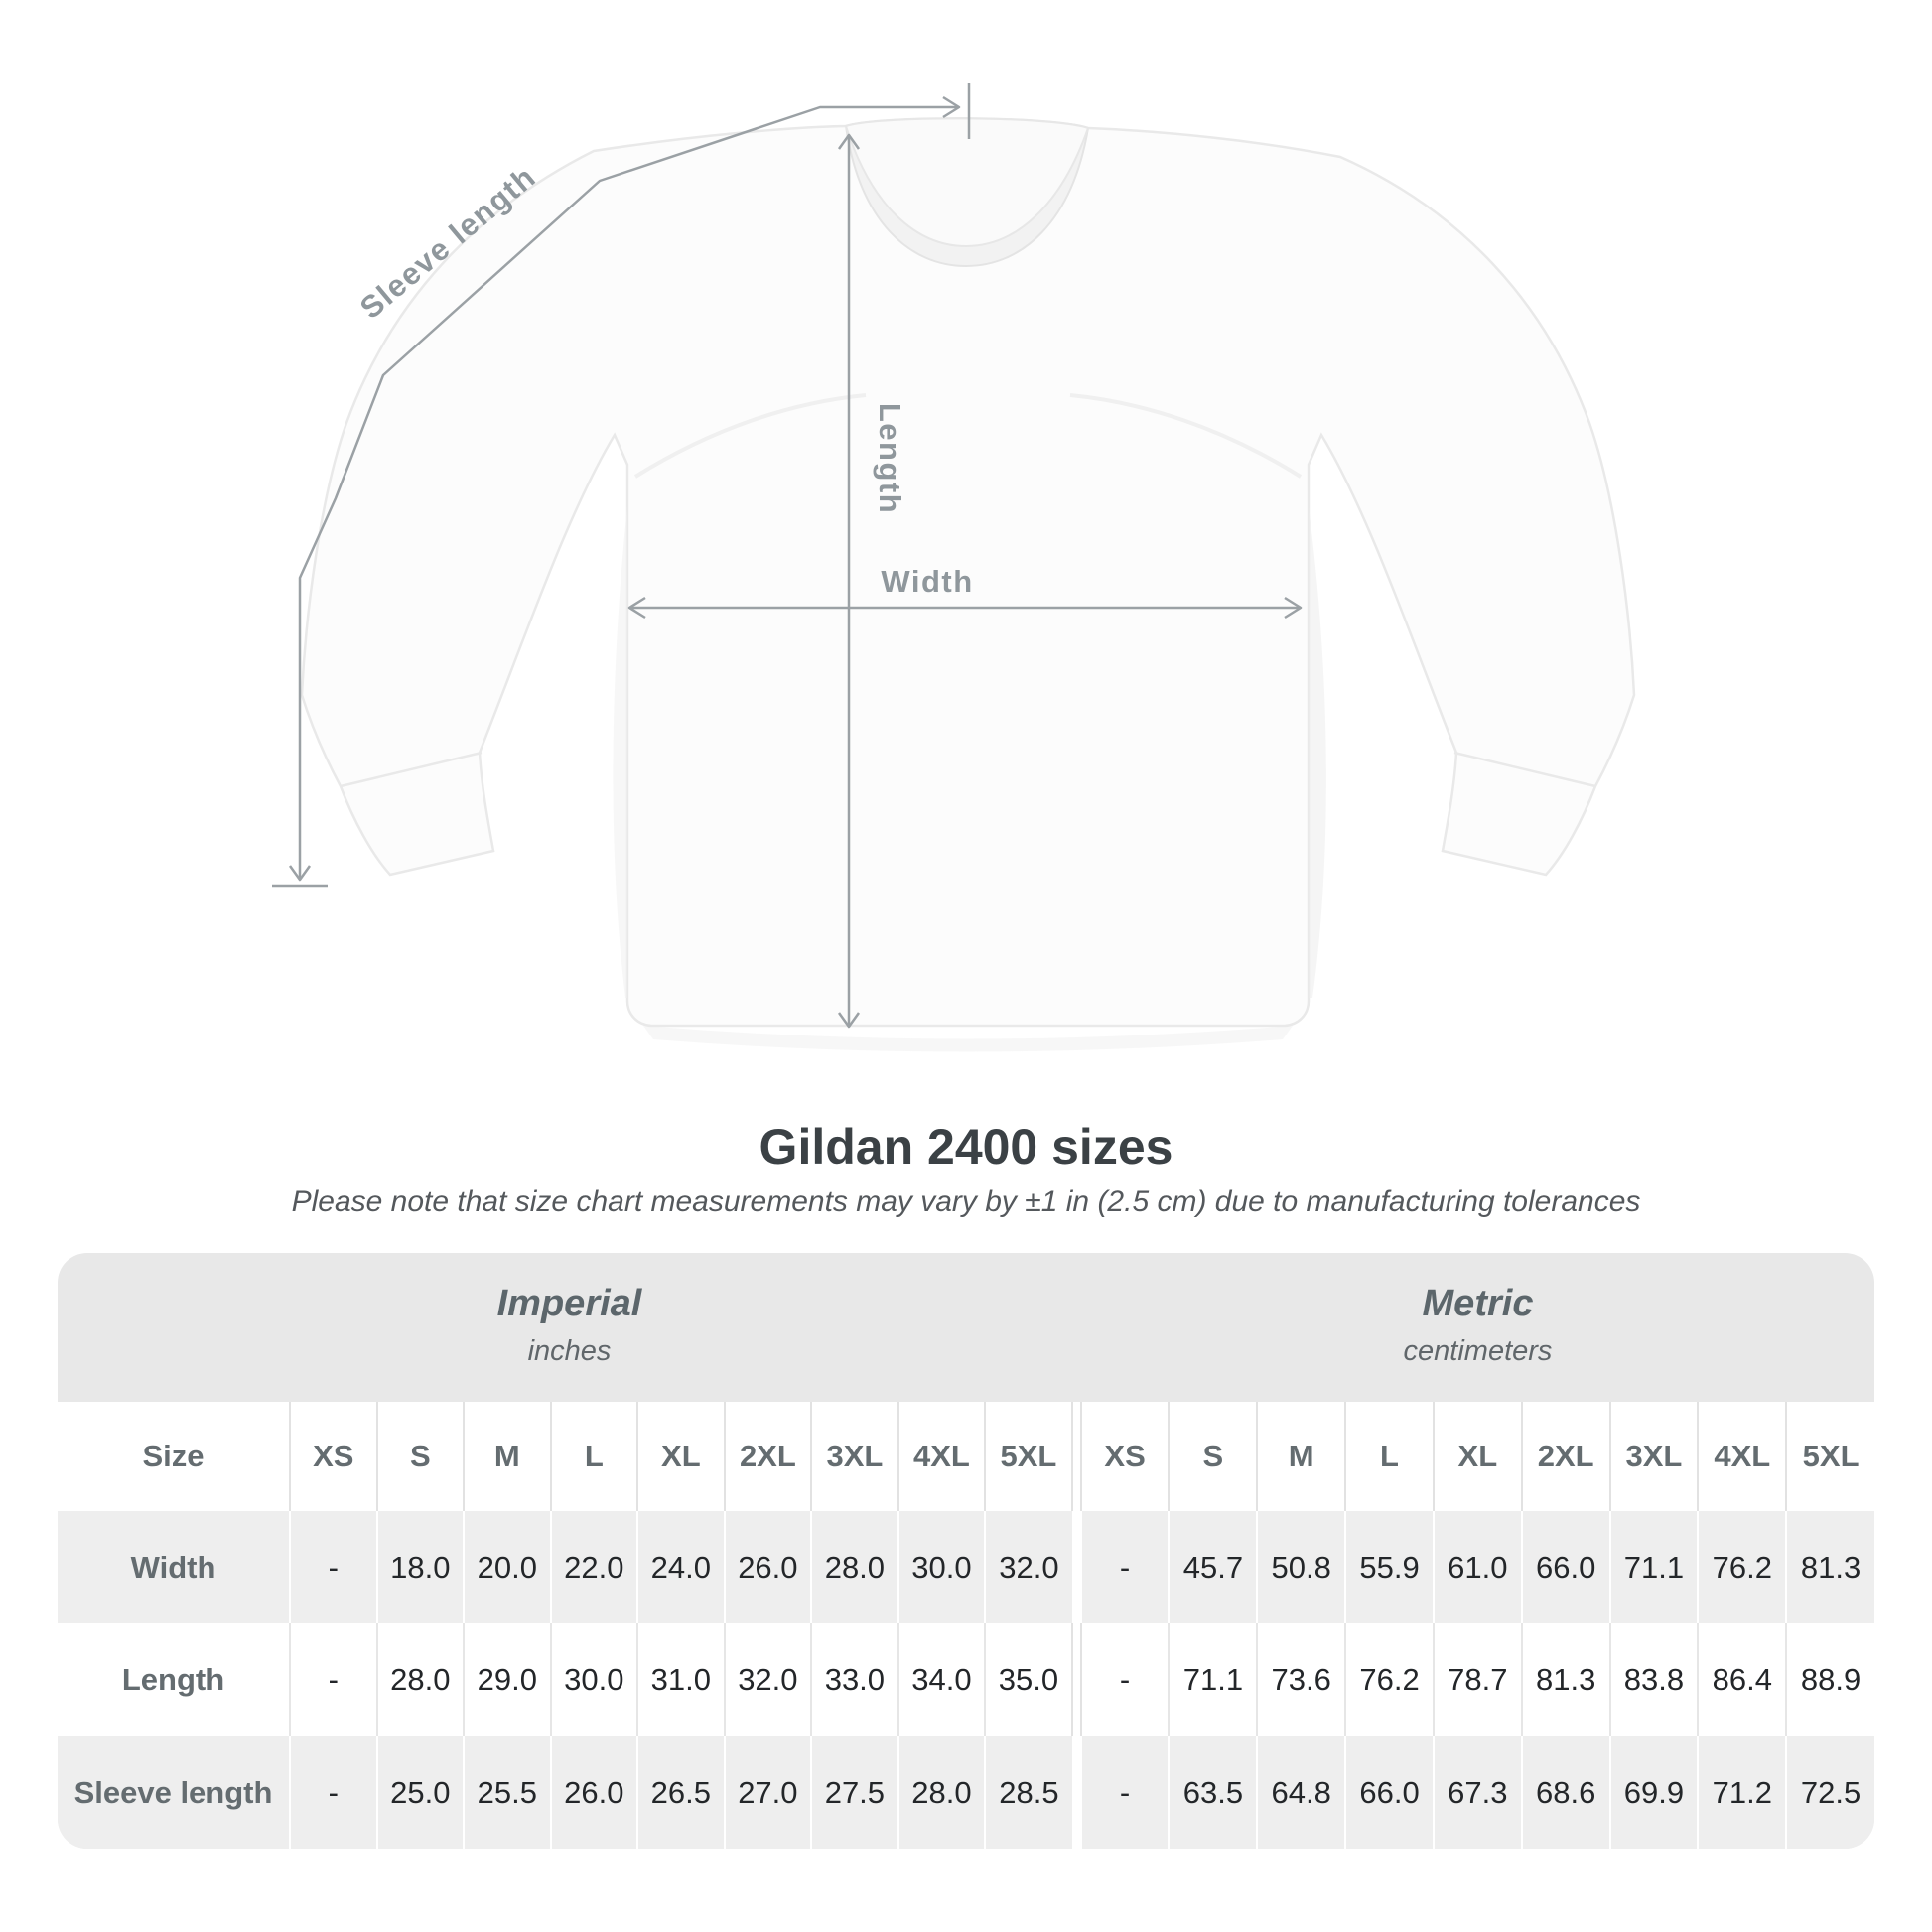 The image size is (1932, 1932). What do you see at coordinates (768, 1456) in the screenshot?
I see `imperial-size-header: 2XL` at bounding box center [768, 1456].